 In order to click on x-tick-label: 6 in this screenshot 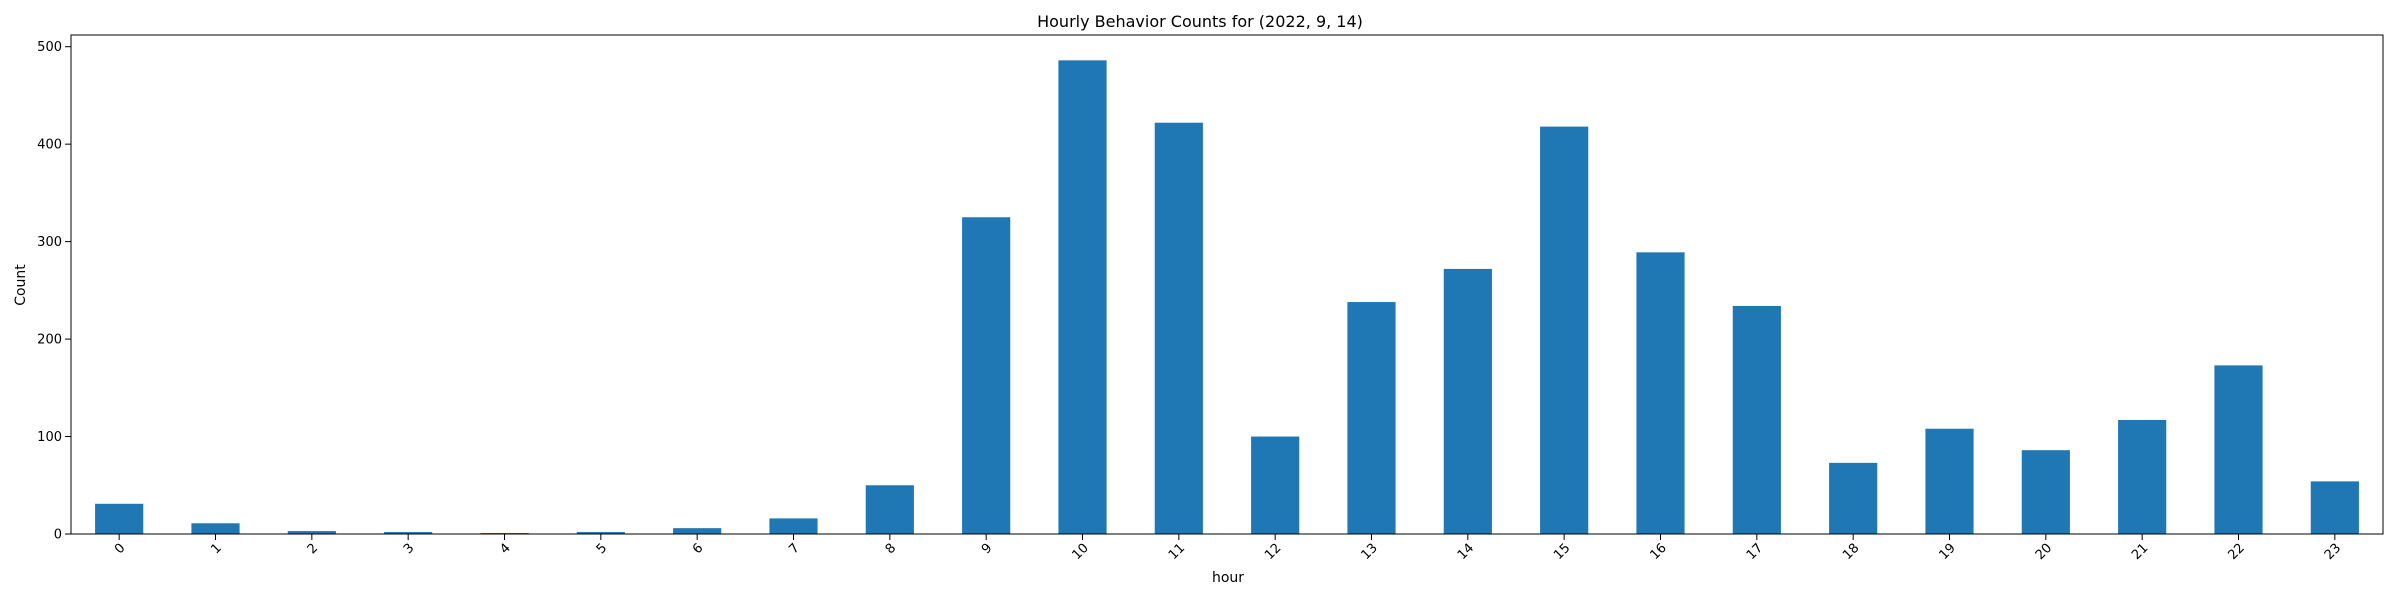, I will do `click(698, 549)`.